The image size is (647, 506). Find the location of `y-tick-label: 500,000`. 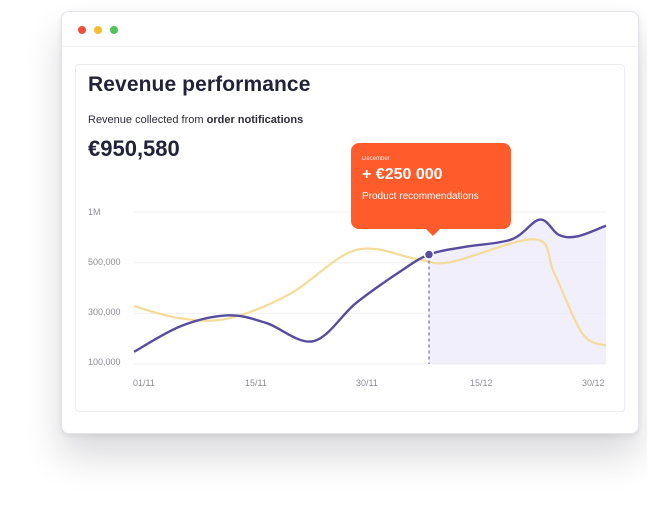

y-tick-label: 500,000 is located at coordinates (104, 262).